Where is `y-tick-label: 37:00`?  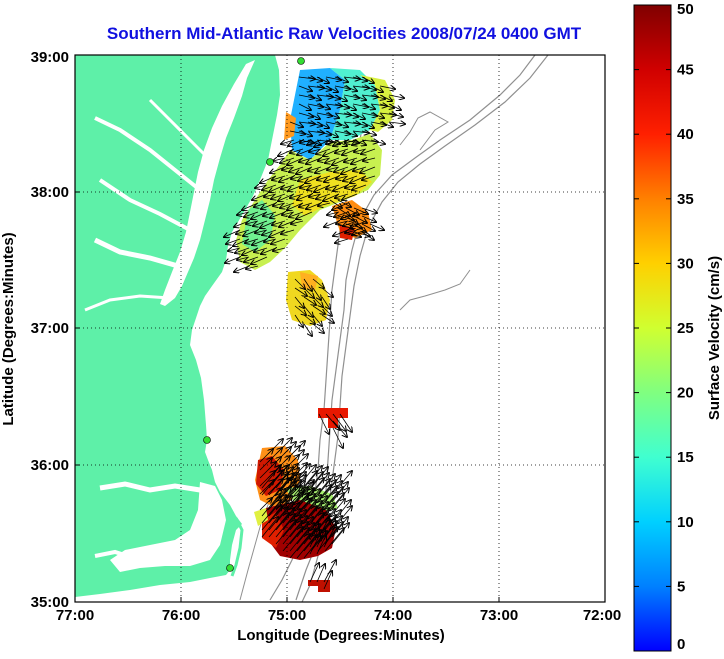
y-tick-label: 37:00 is located at coordinates (50, 328).